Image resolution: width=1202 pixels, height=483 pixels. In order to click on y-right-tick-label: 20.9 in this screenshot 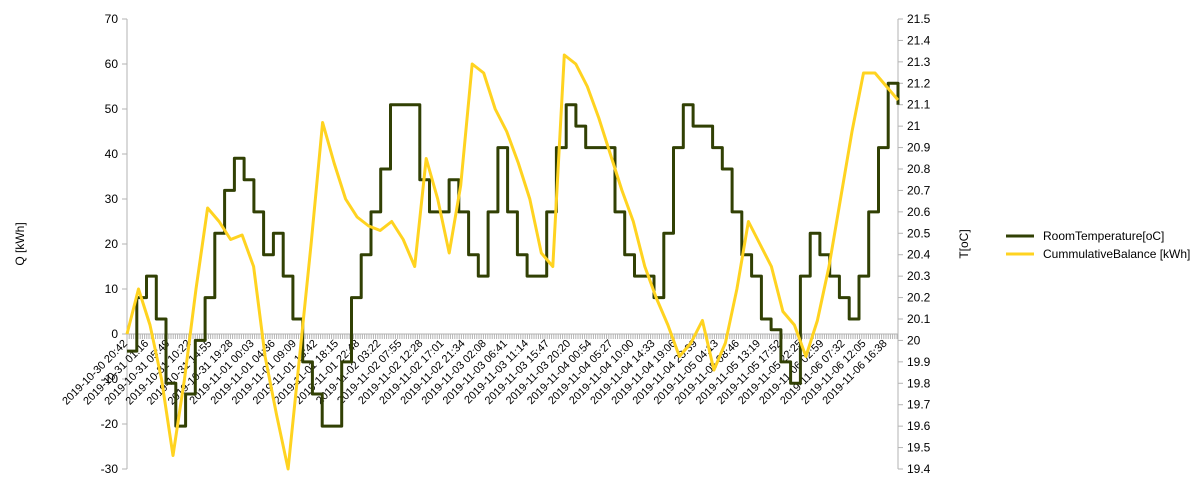, I will do `click(919, 148)`.